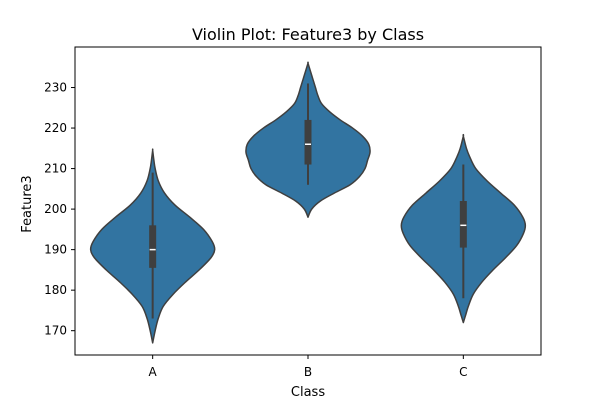  Describe the element at coordinates (153, 372) in the screenshot. I see `x-tick-label: A` at that location.